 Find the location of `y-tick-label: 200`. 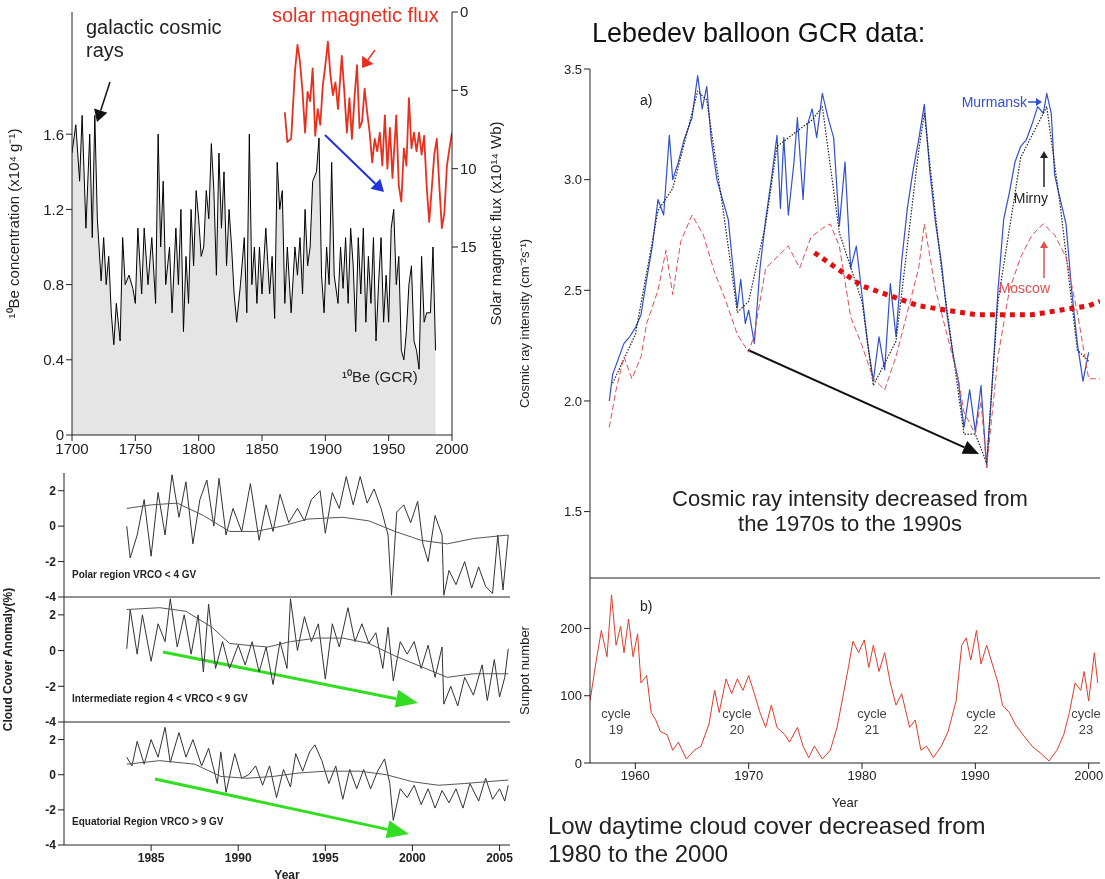

y-tick-label: 200 is located at coordinates (571, 629).